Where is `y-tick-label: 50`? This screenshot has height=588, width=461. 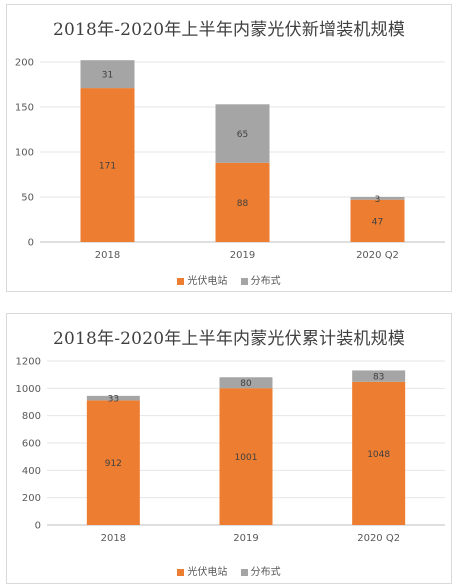
y-tick-label: 50 is located at coordinates (27, 198).